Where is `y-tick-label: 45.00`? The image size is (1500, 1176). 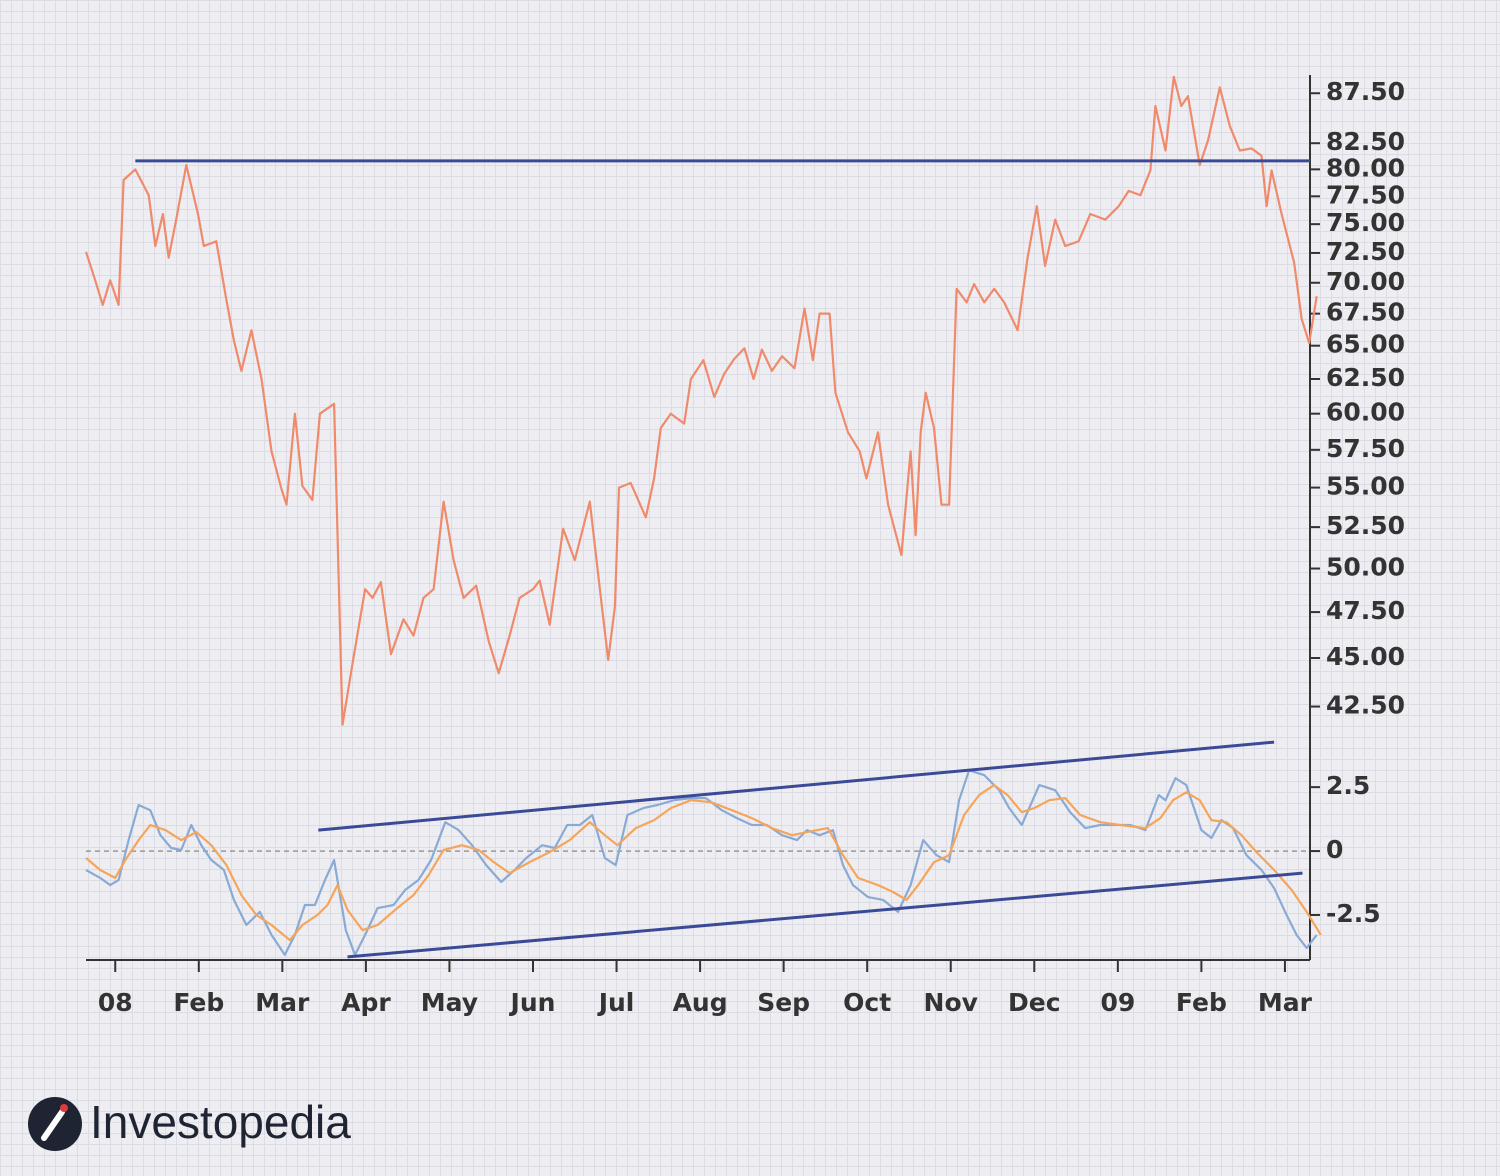 y-tick-label: 45.00 is located at coordinates (1365, 656).